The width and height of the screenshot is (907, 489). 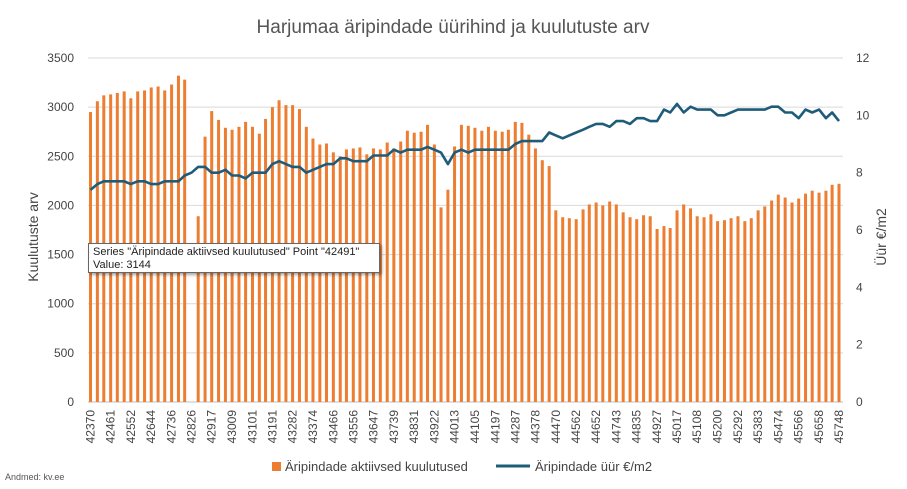 What do you see at coordinates (172, 427) in the screenshot?
I see `x-tick-label: 42736` at bounding box center [172, 427].